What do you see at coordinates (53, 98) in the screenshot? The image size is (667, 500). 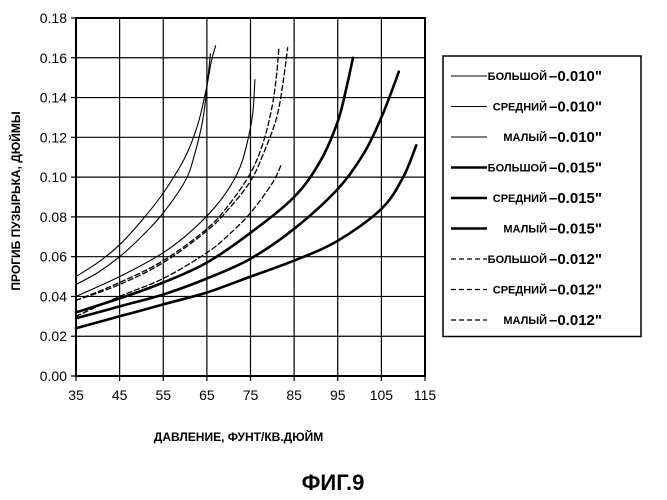 I see `y-tick-label: 0.14` at bounding box center [53, 98].